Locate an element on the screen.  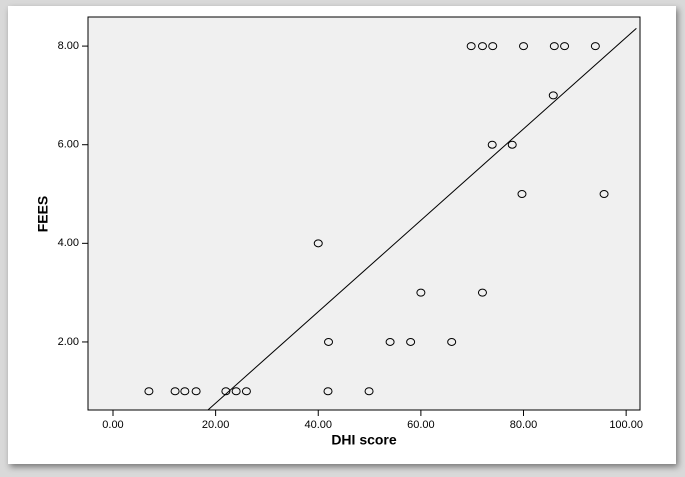
y-tick-label: 2.00 is located at coordinates (68, 342).